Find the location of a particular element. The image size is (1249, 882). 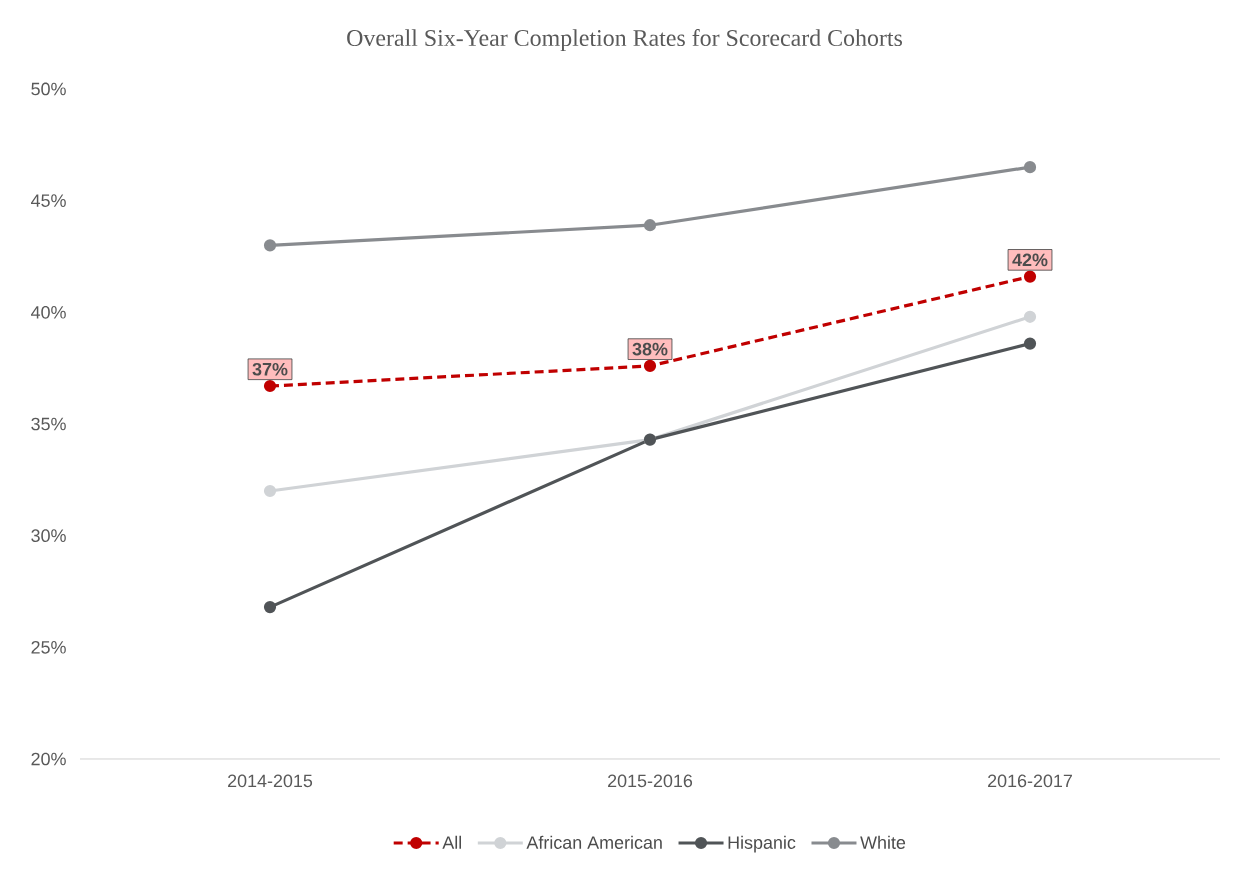

data-label: 42% is located at coordinates (1030, 260).